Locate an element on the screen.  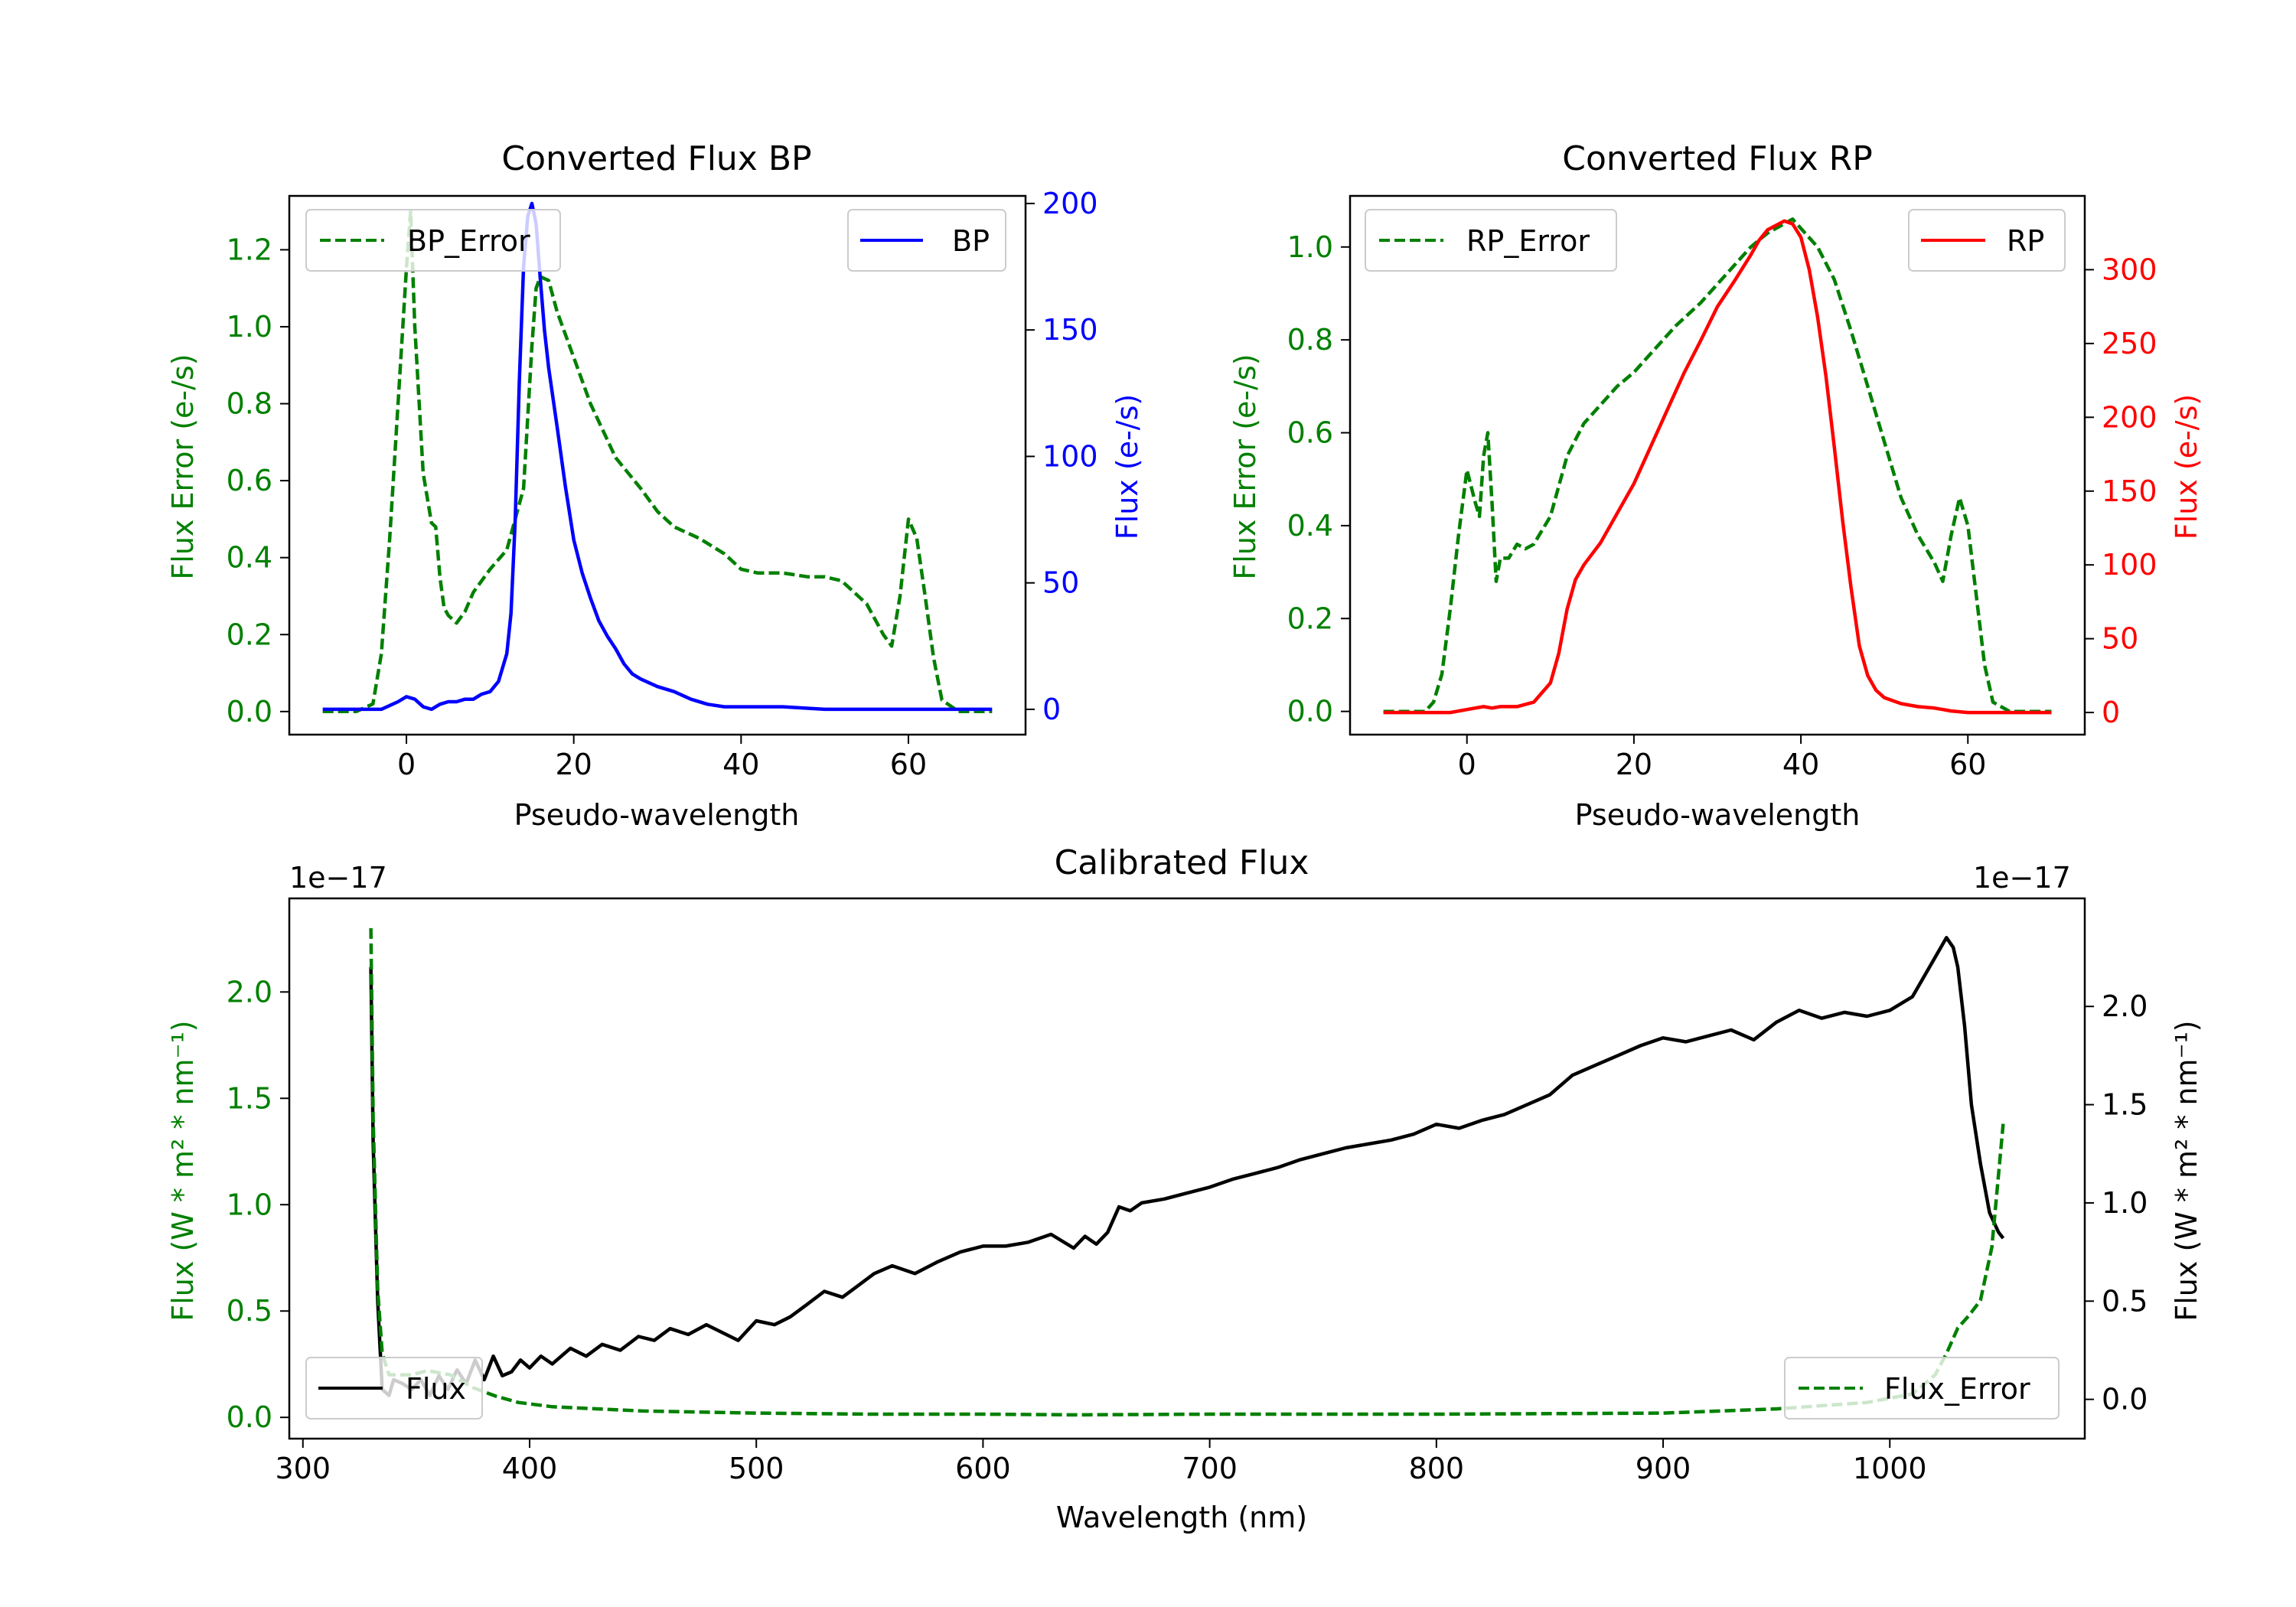
rp-x-tick-label: 40 is located at coordinates (1800, 764).